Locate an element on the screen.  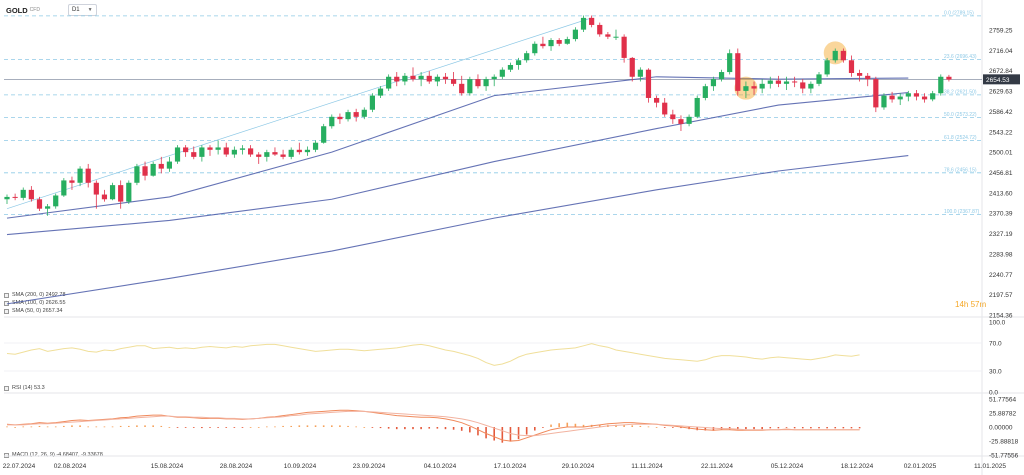
y-tick-label: 2370.39 is located at coordinates (1001, 214).